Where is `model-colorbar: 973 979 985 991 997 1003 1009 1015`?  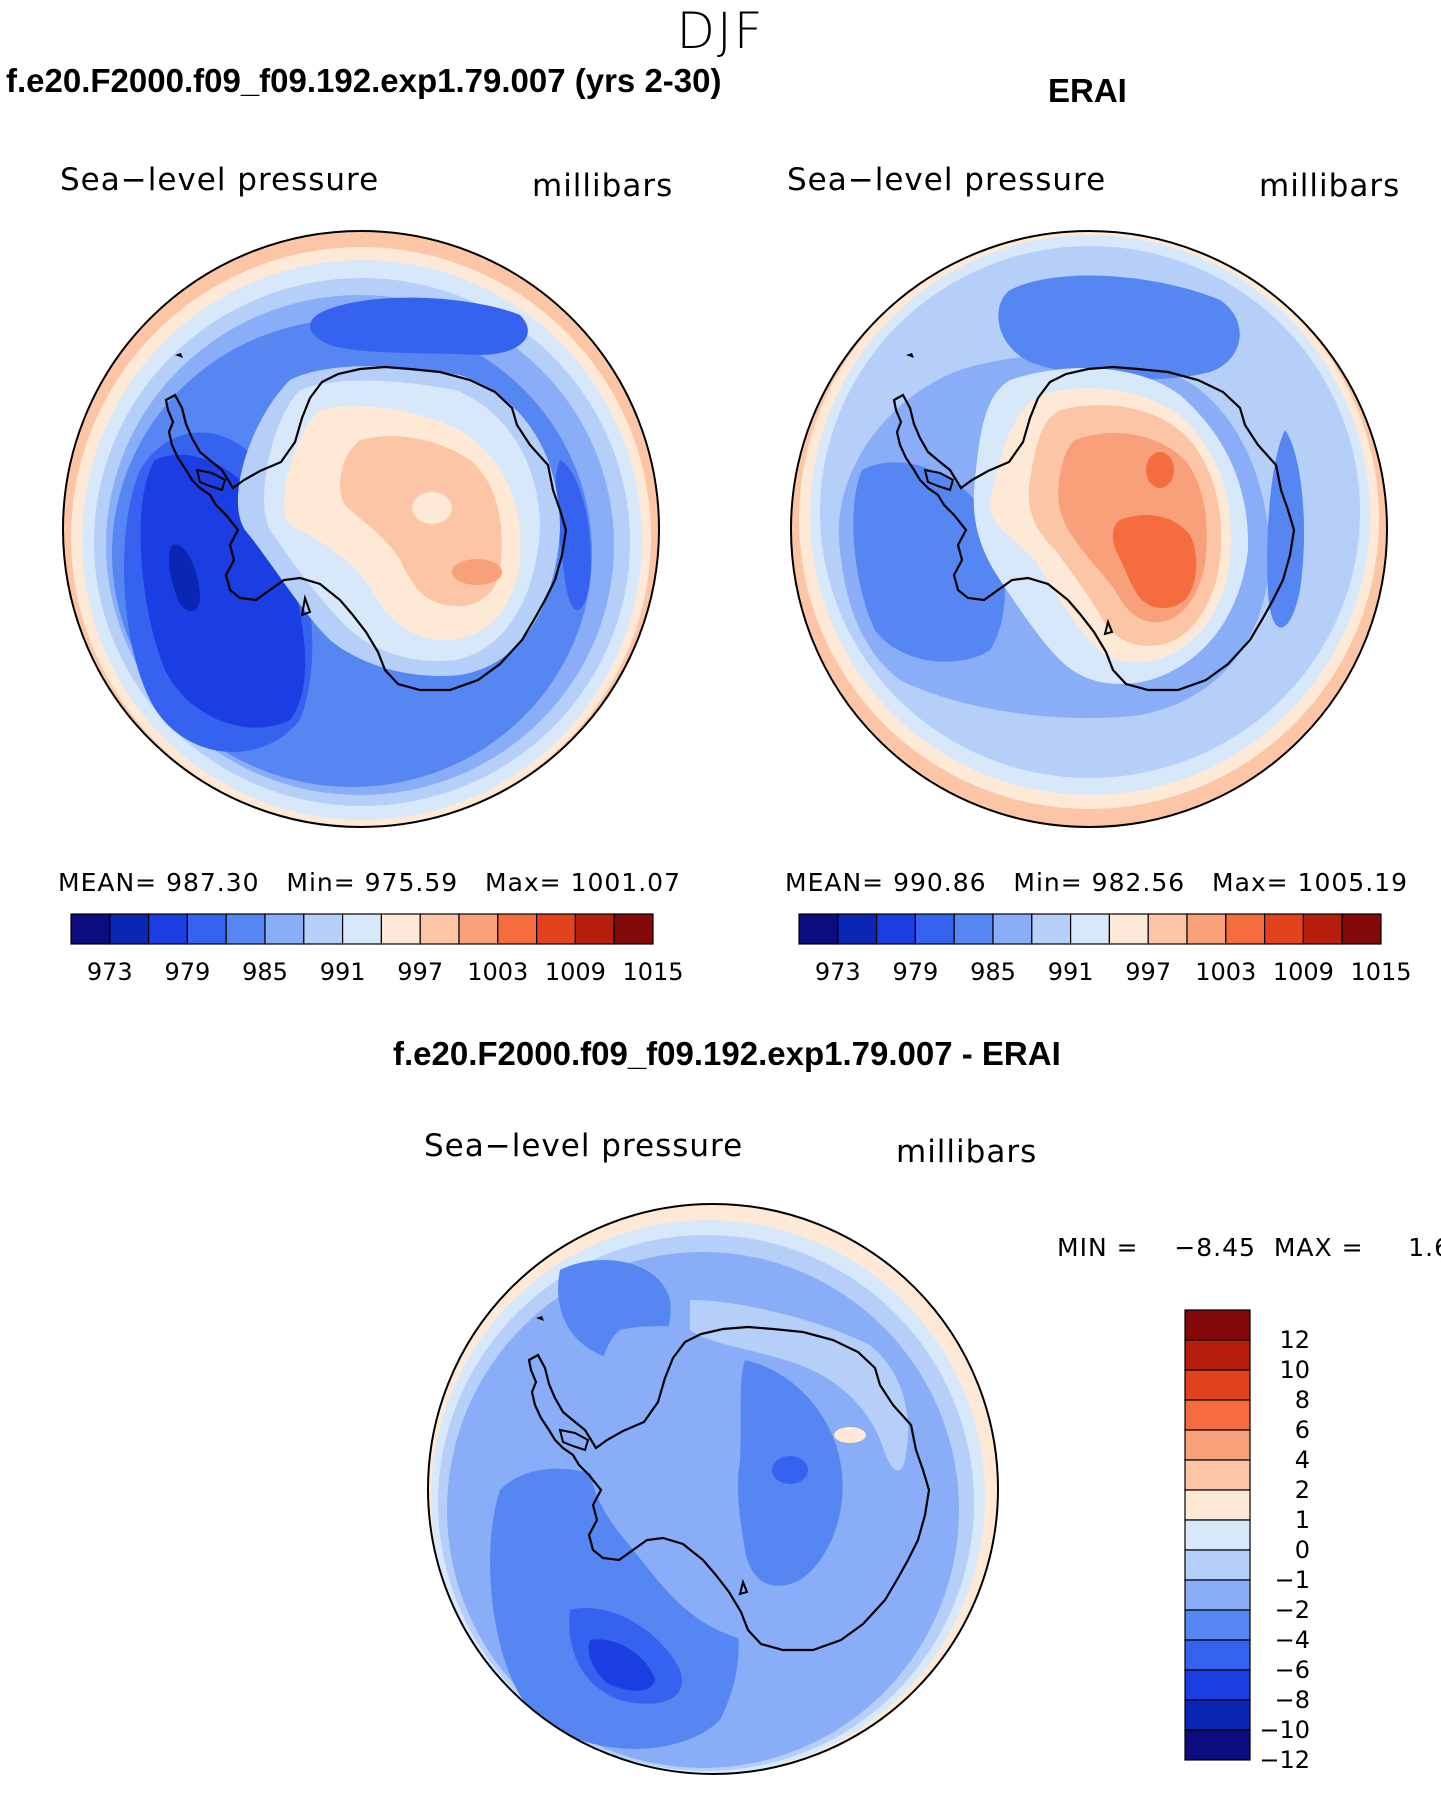
model-colorbar: 973 979 985 991 997 1003 1009 1015 is located at coordinates (377, 949).